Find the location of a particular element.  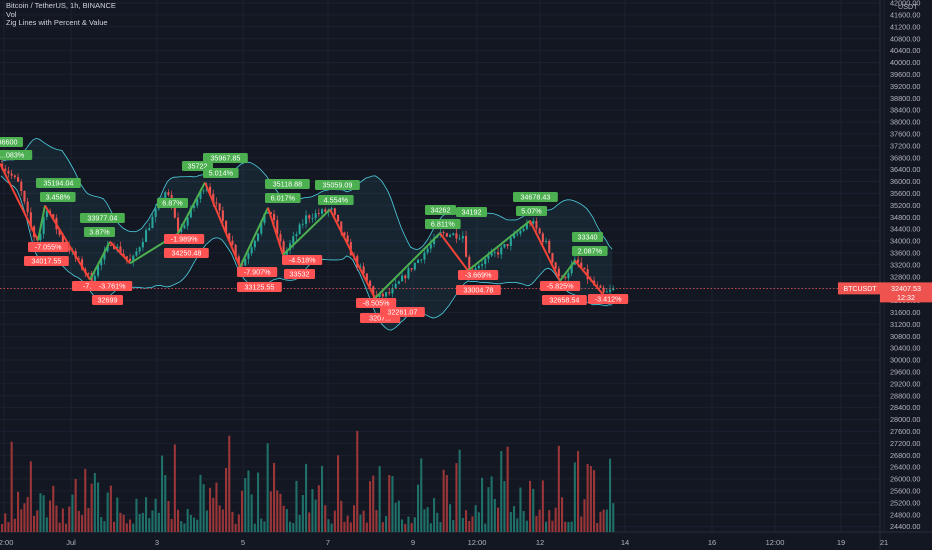

price-tick-label: 35200.00 is located at coordinates (905, 205).